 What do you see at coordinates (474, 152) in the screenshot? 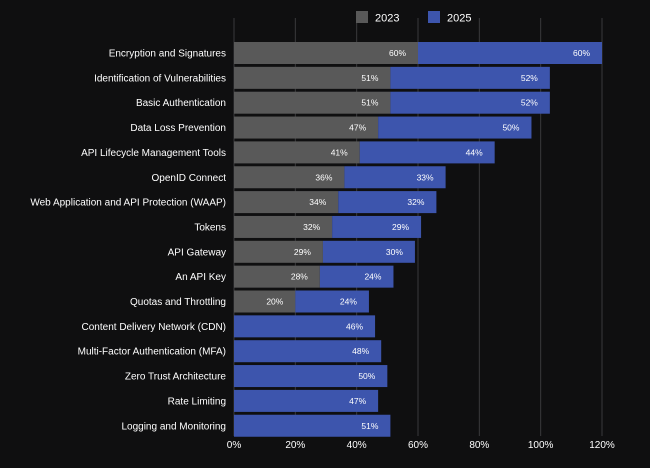
I see `data-label: 44%` at bounding box center [474, 152].